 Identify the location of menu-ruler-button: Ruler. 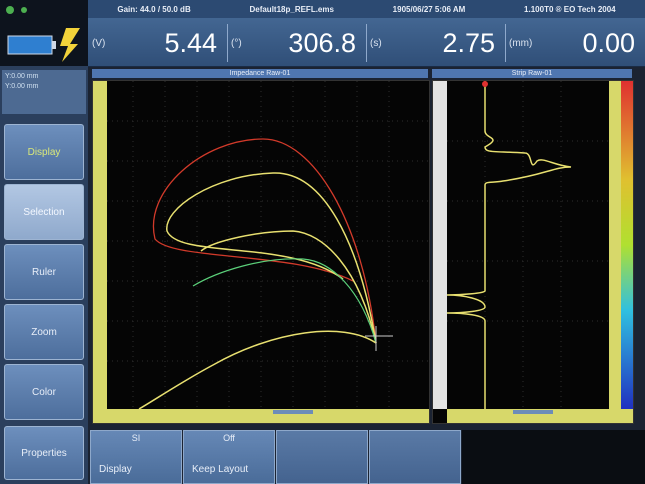
(44, 272).